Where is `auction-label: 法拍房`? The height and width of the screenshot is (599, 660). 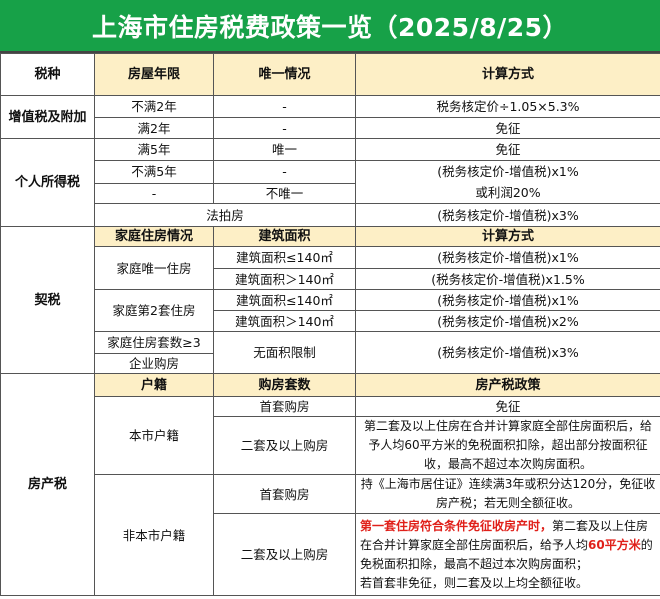
auction-label: 法拍房 is located at coordinates (225, 215).